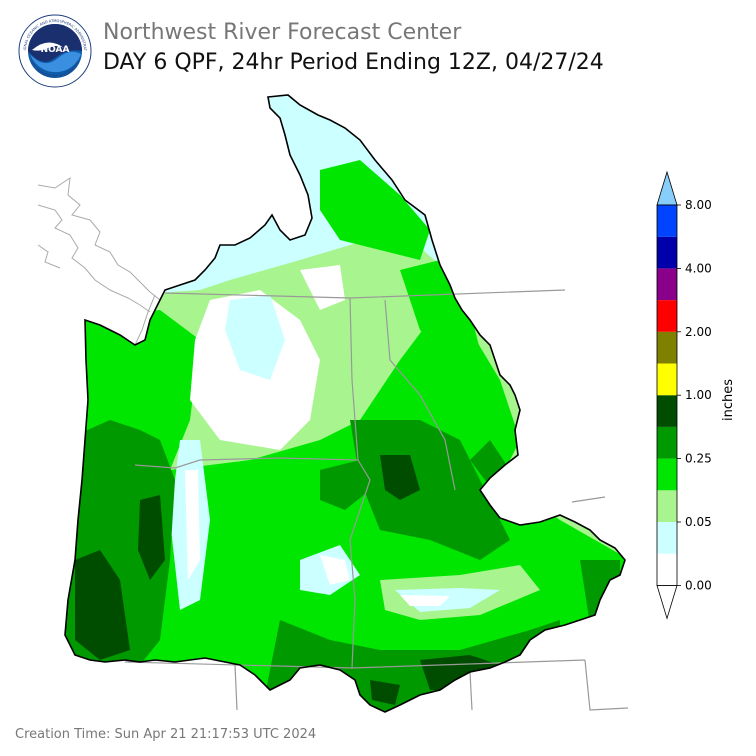 This screenshot has height=756, width=756. What do you see at coordinates (698, 459) in the screenshot?
I see `colorbar-tick-label: 0.25` at bounding box center [698, 459].